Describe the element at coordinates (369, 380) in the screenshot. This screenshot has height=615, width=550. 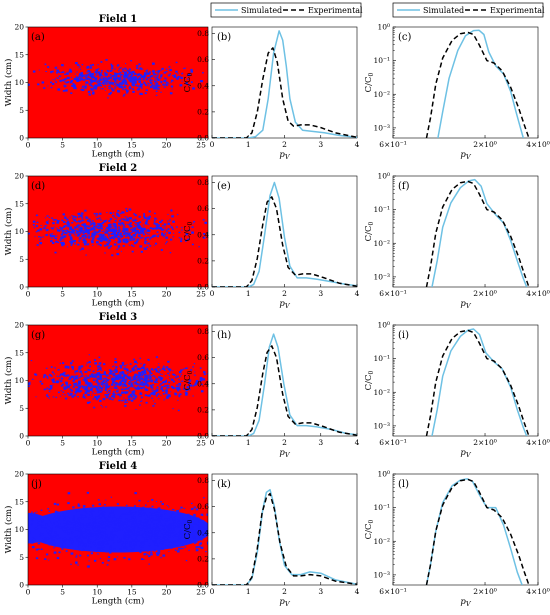
I see `y-axis-label: C/C0` at that location.